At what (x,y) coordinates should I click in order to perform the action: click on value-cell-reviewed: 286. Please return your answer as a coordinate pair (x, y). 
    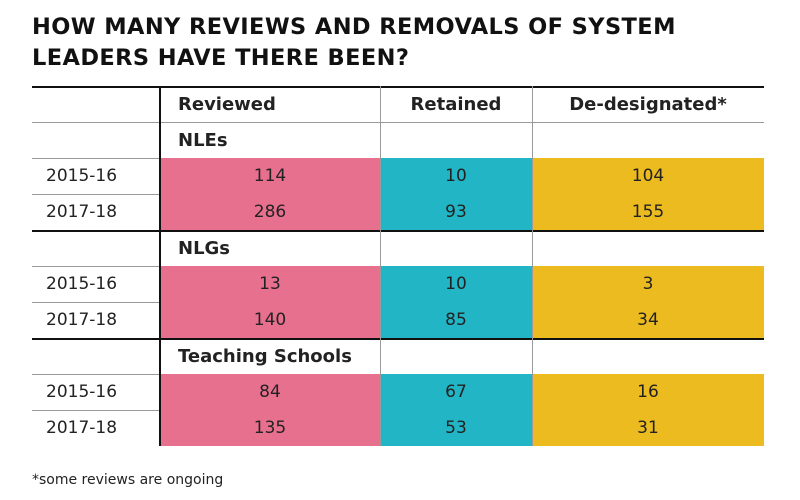
    Looking at the image, I should click on (270, 212).